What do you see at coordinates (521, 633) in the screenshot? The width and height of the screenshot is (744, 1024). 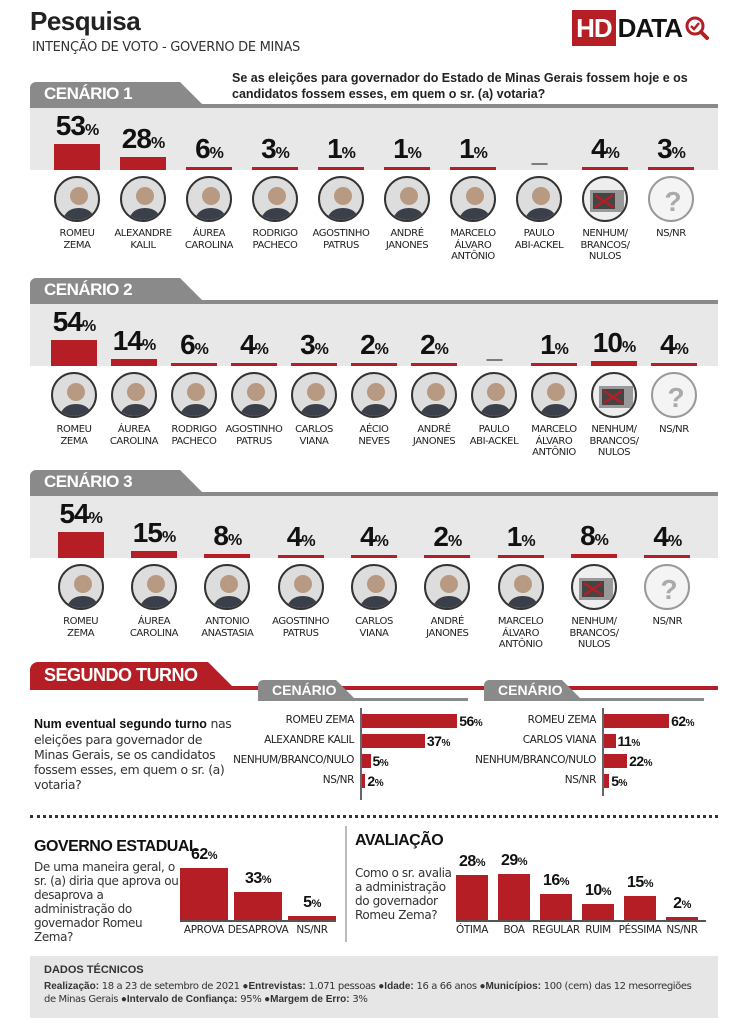 I see `candidate-name-line: ÁLVARO` at bounding box center [521, 633].